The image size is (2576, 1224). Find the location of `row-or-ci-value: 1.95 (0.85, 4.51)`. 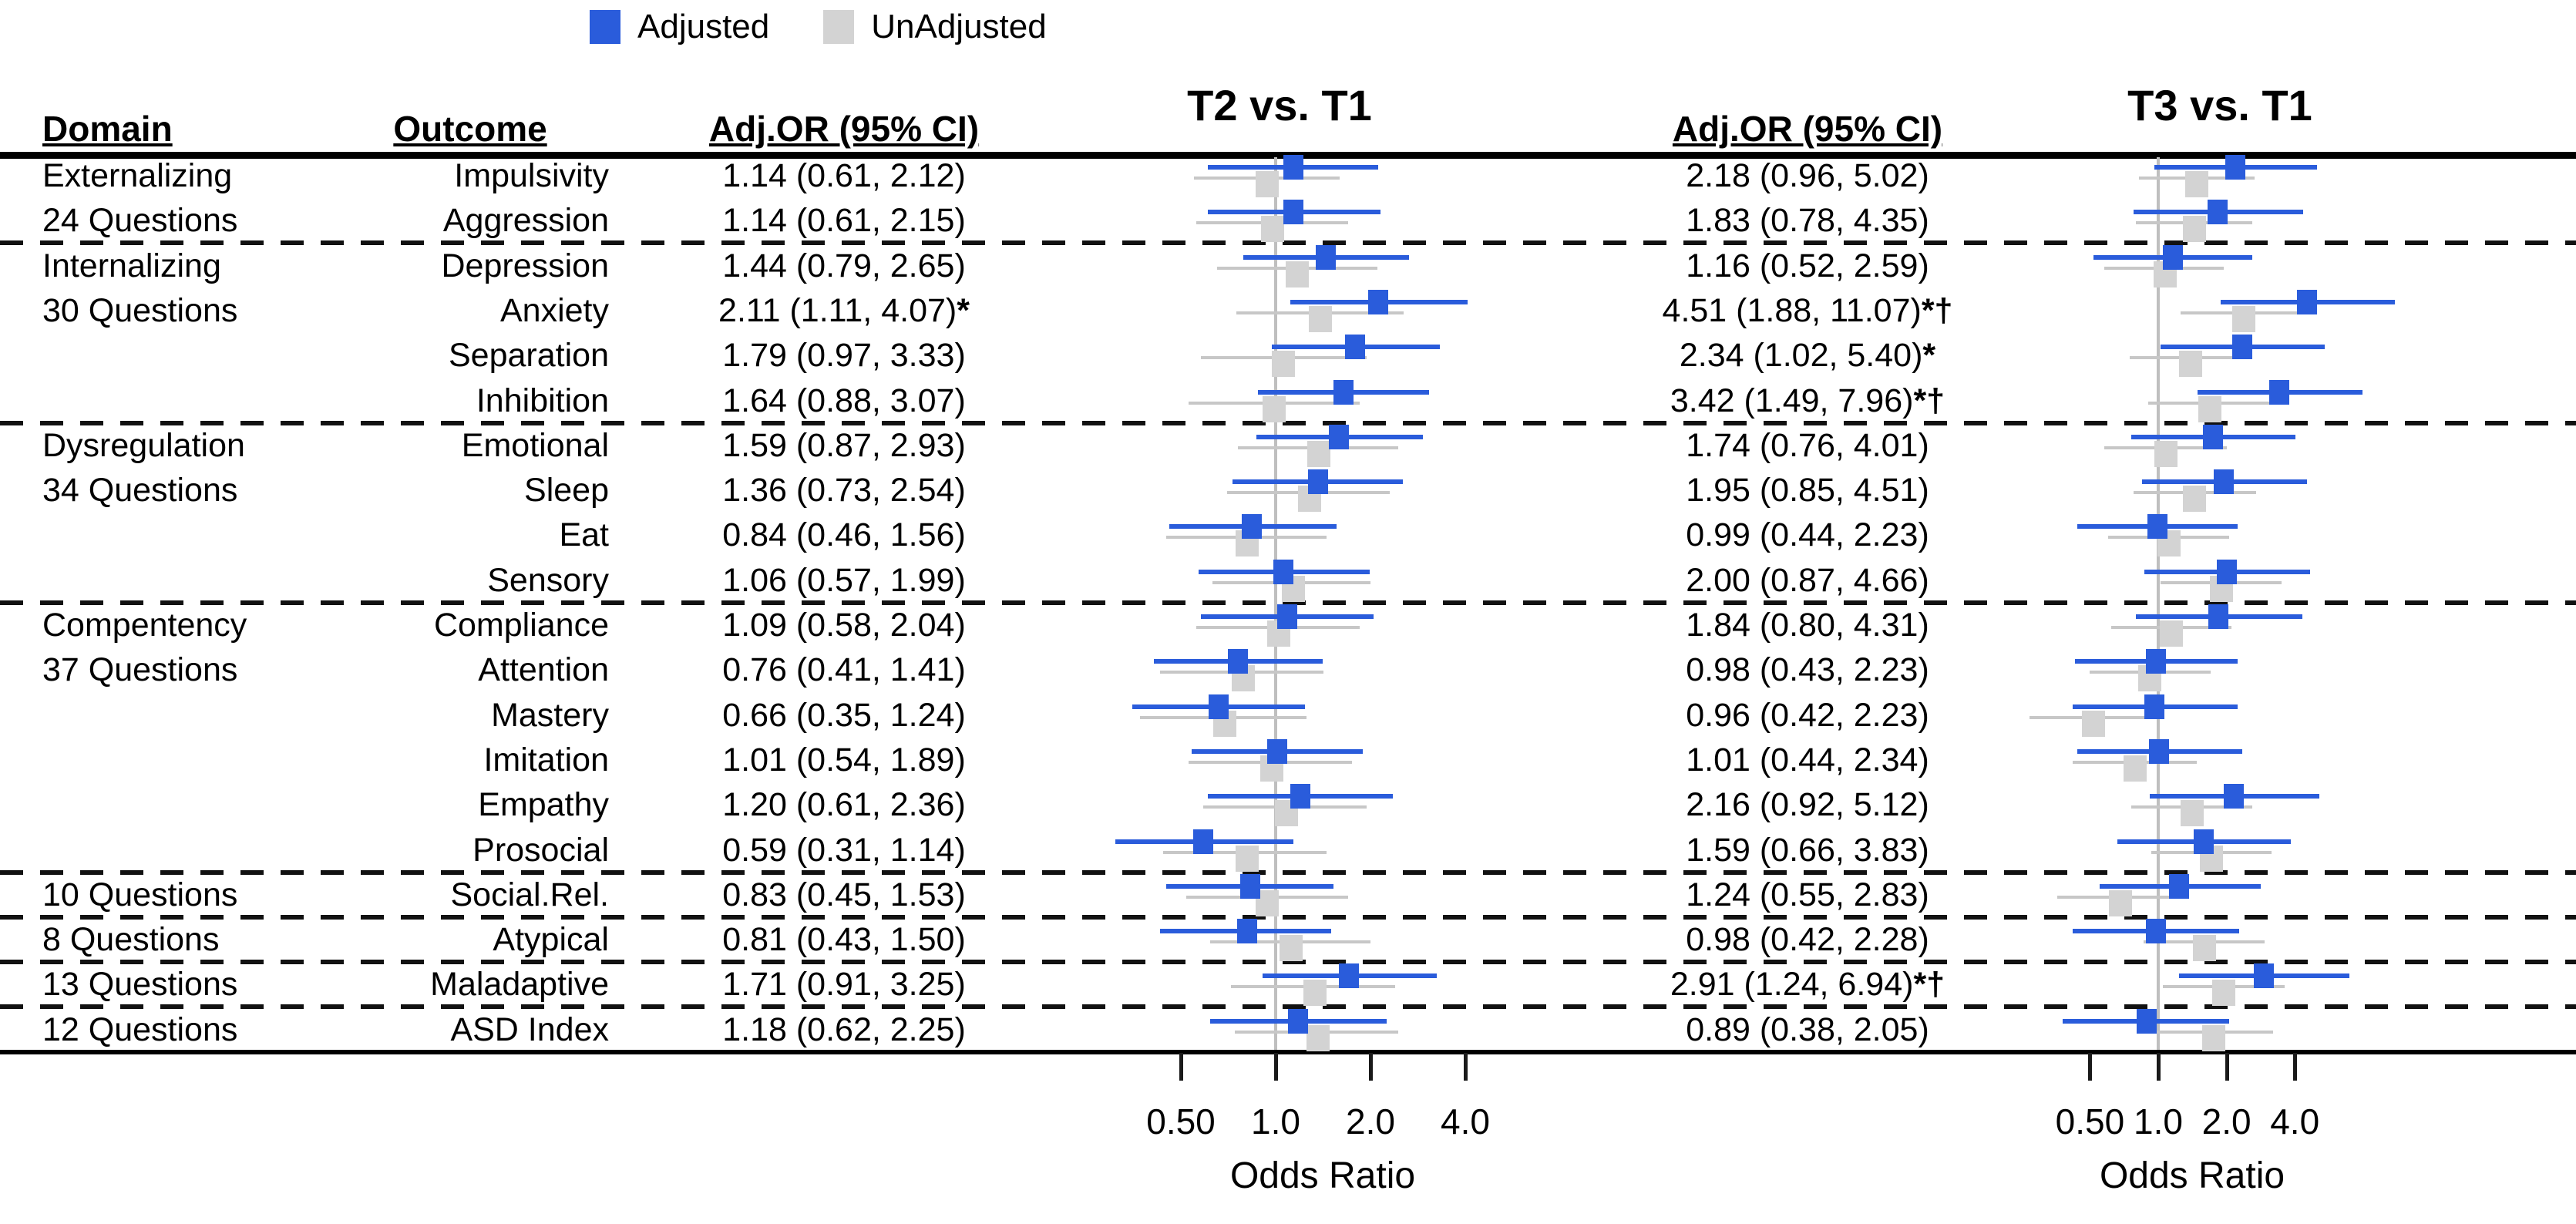

row-or-ci-value: 1.95 (0.85, 4.51) is located at coordinates (1807, 491).